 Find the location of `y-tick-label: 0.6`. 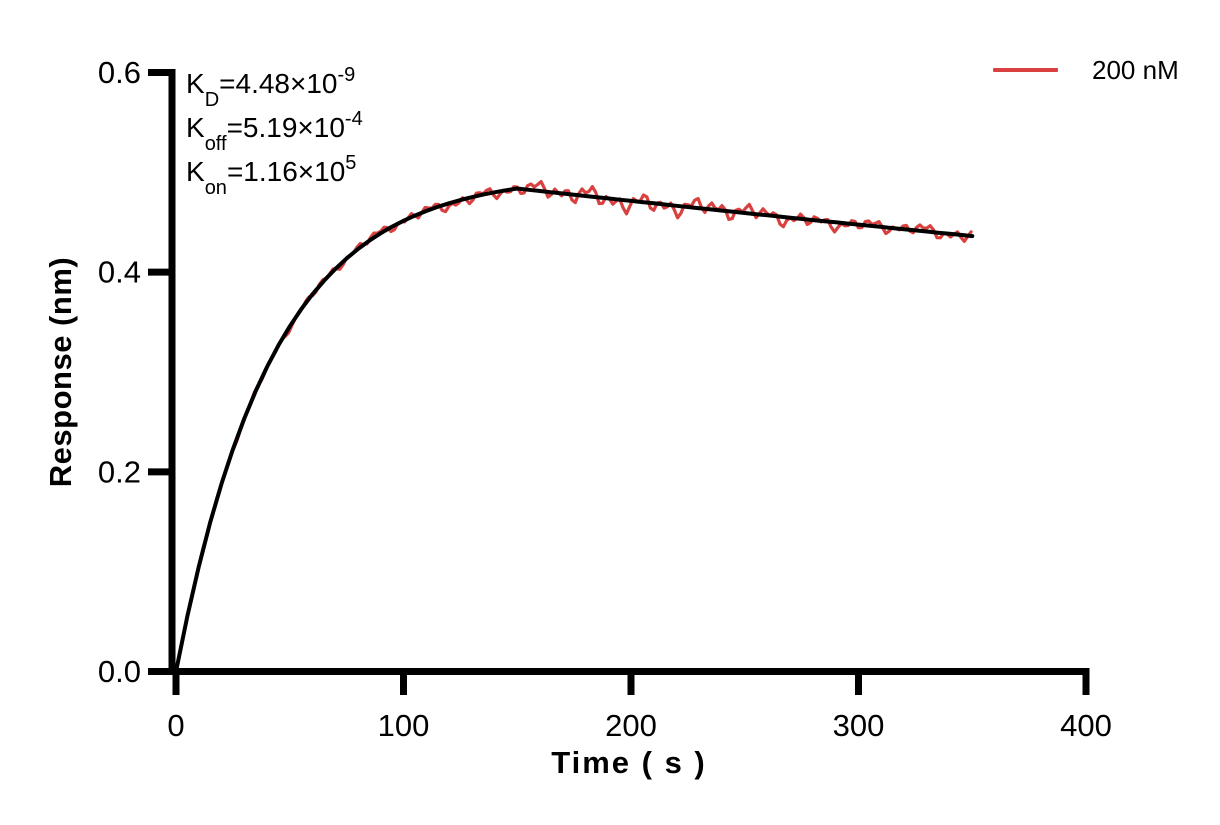

y-tick-label: 0.6 is located at coordinates (119, 72).